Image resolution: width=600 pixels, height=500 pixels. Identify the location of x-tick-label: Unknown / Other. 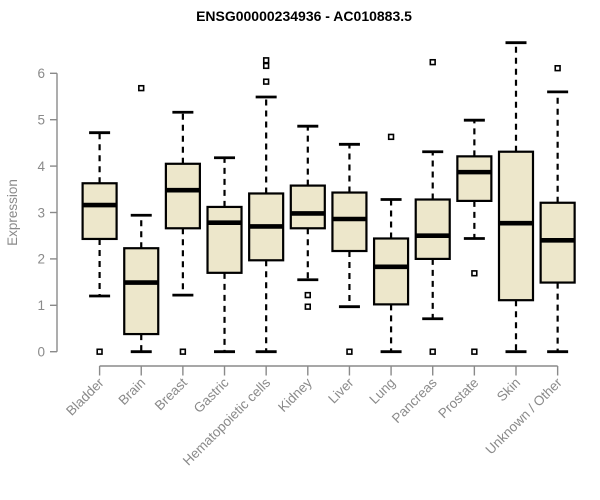
(524, 416).